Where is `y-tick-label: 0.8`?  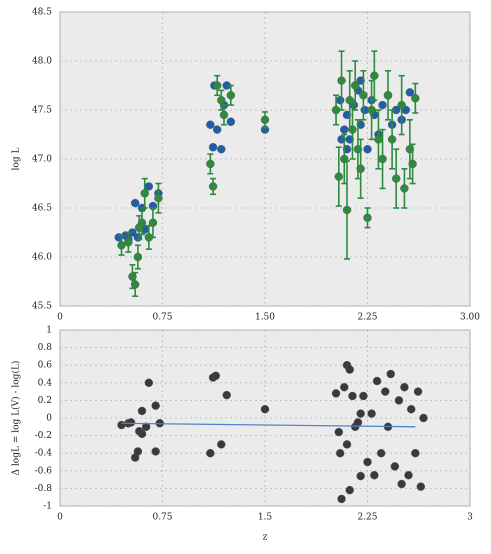 y-tick-label: 0.8 is located at coordinates (45, 348).